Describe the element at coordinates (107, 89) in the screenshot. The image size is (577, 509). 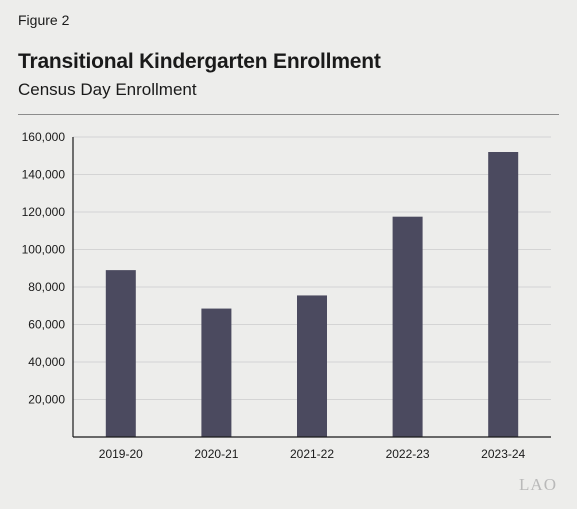
I see `chart-subtitle: Census Day Enrollment` at that location.